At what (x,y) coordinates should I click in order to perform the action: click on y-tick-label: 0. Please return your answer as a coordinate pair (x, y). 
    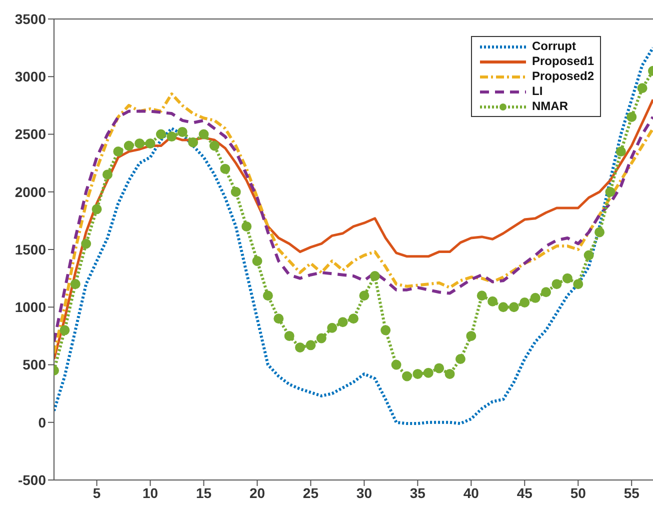
    Looking at the image, I should click on (42, 422).